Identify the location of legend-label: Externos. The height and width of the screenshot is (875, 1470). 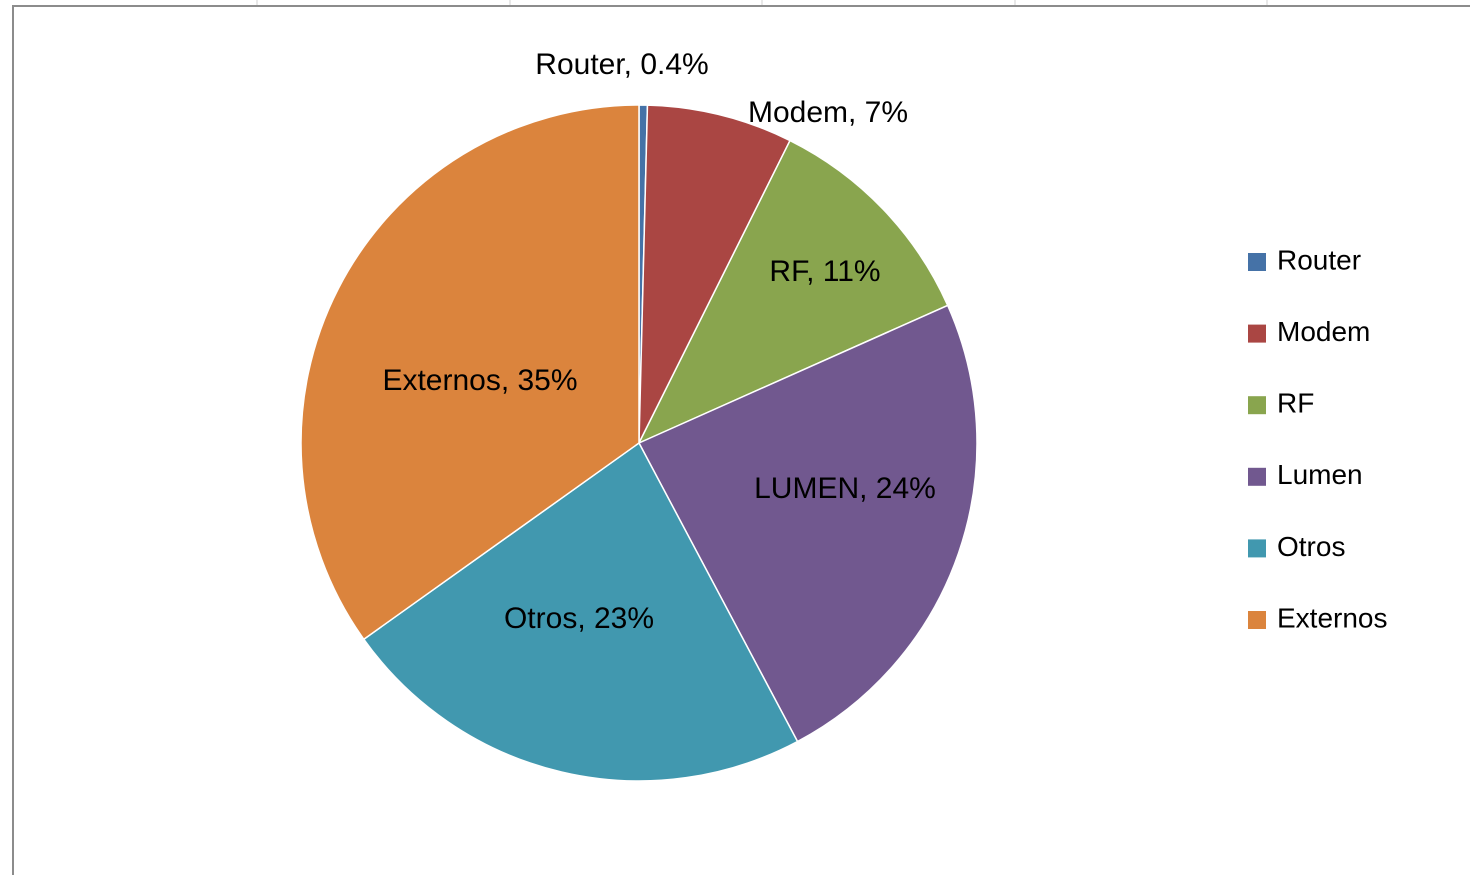
(1332, 617).